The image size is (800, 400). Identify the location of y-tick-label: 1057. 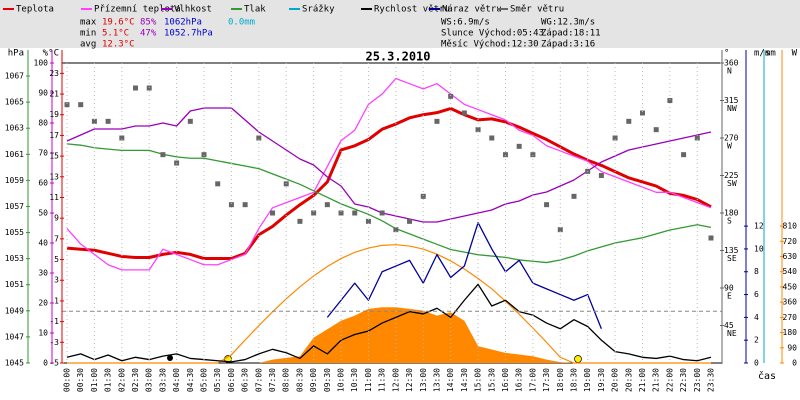
(14, 206).